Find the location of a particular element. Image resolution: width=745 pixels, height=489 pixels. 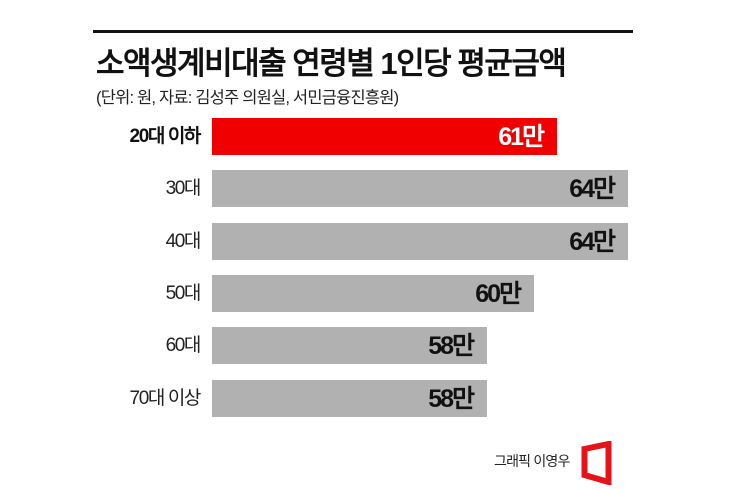

graphic-credit: 그래픽 이영우 is located at coordinates (532, 461).